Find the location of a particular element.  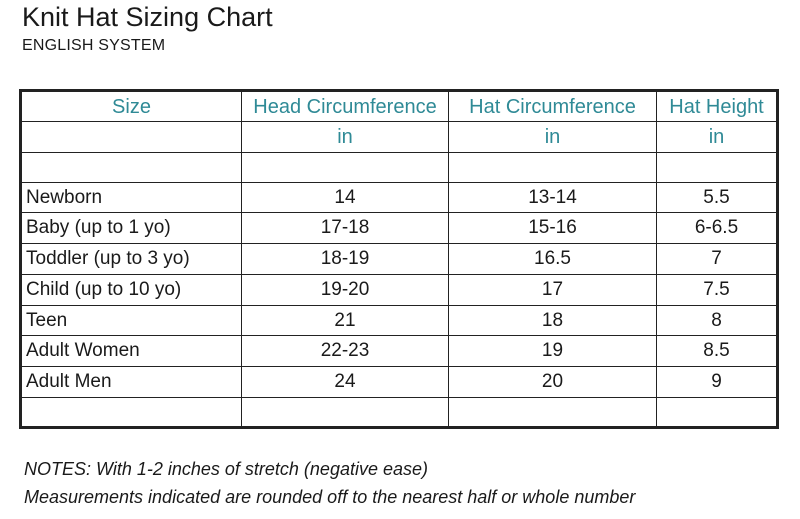

table-row: Toddler (up to 3 yo) 18-19 16.5 7 is located at coordinates (399, 259).